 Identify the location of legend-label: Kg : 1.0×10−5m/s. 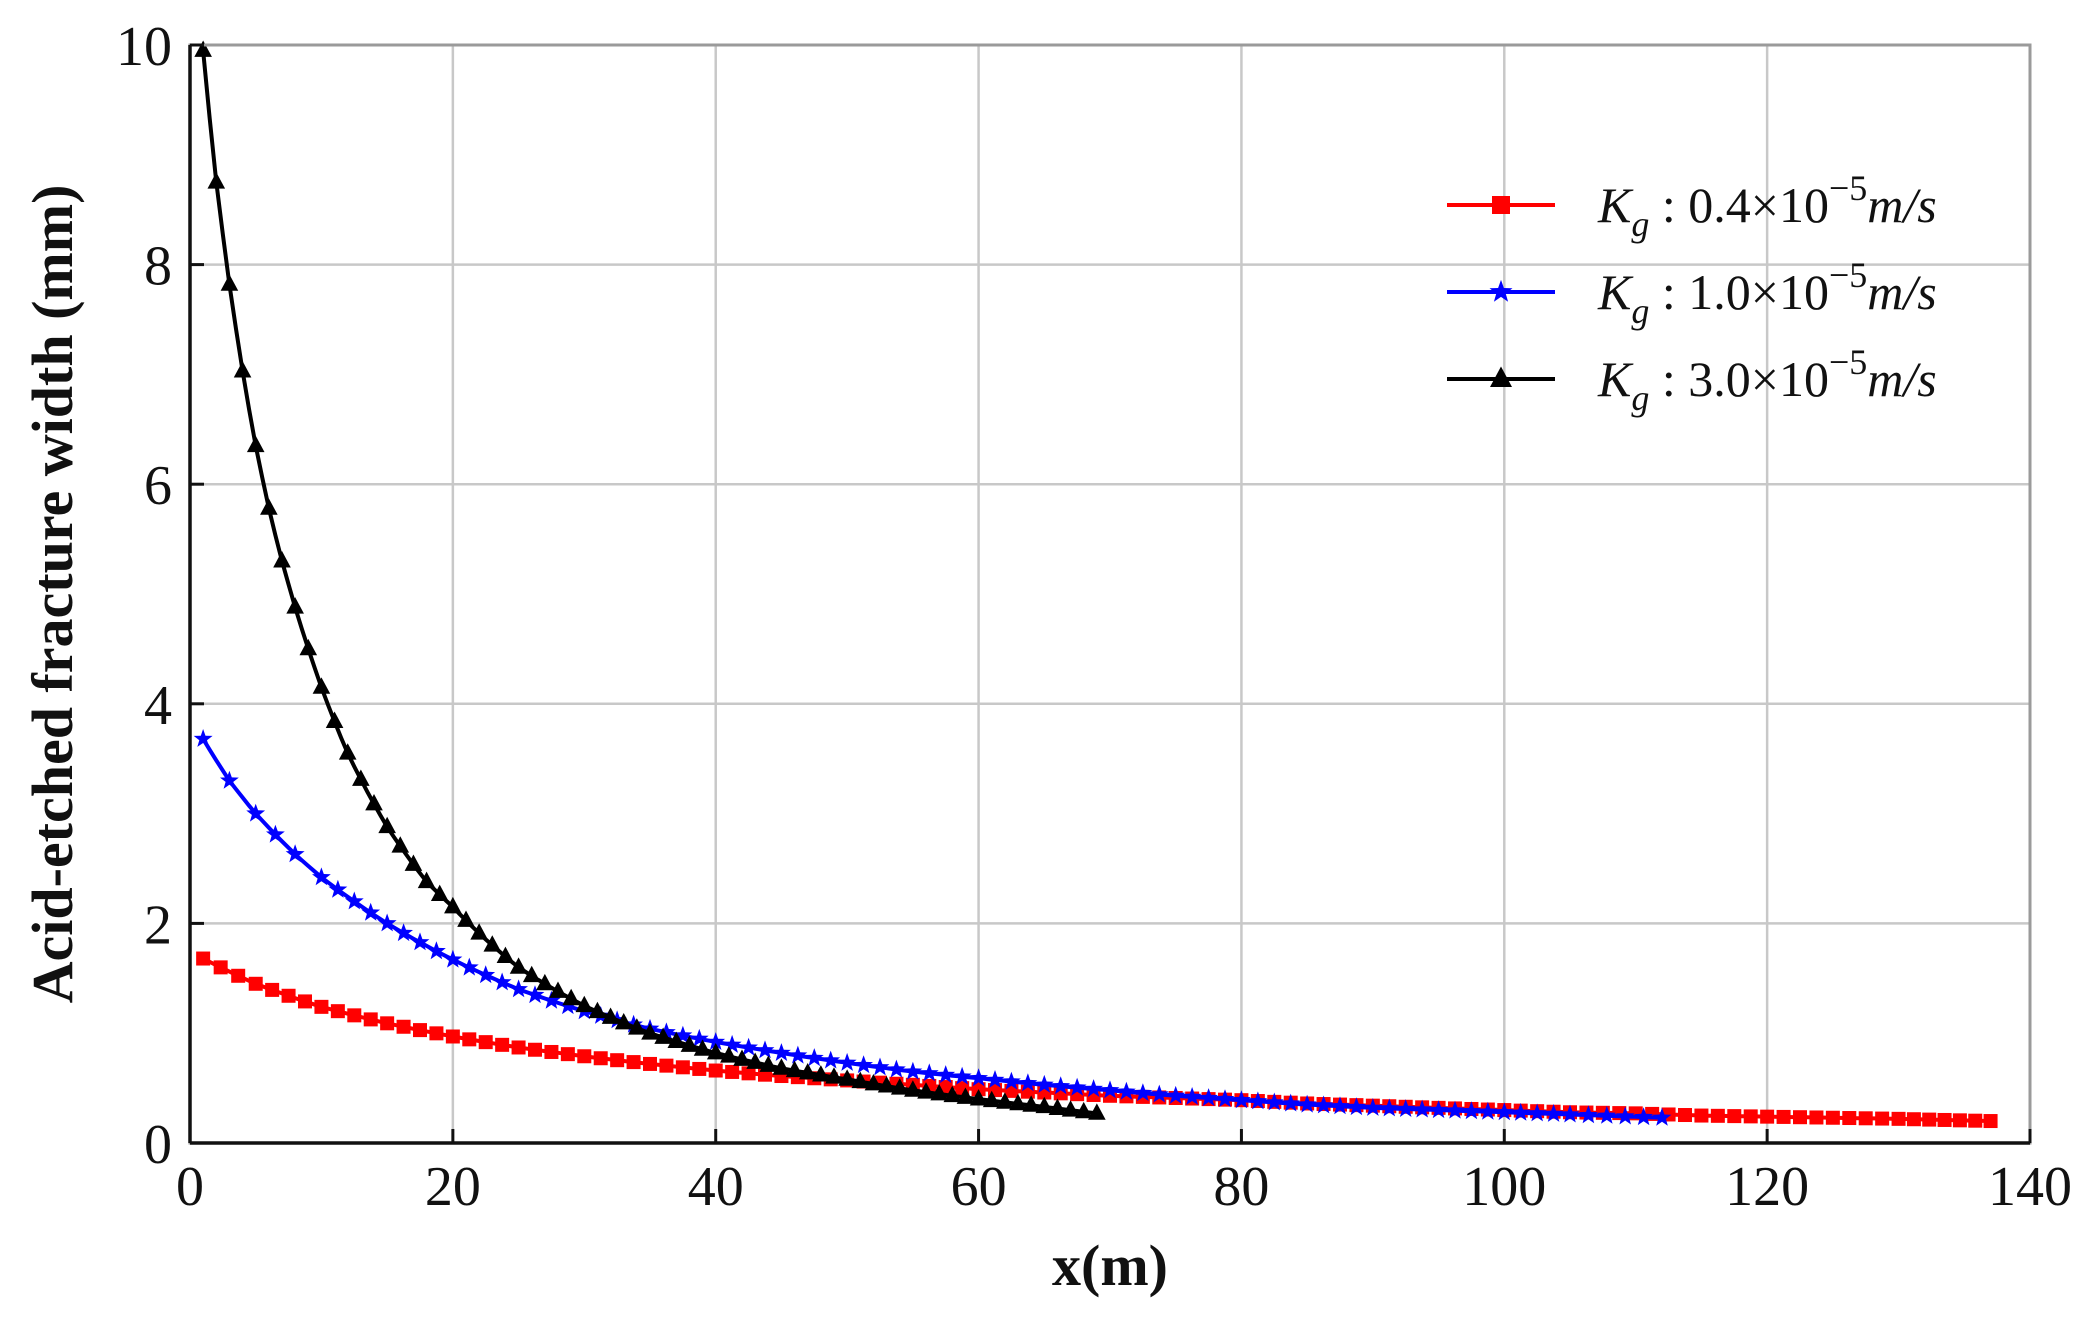
(1767, 293).